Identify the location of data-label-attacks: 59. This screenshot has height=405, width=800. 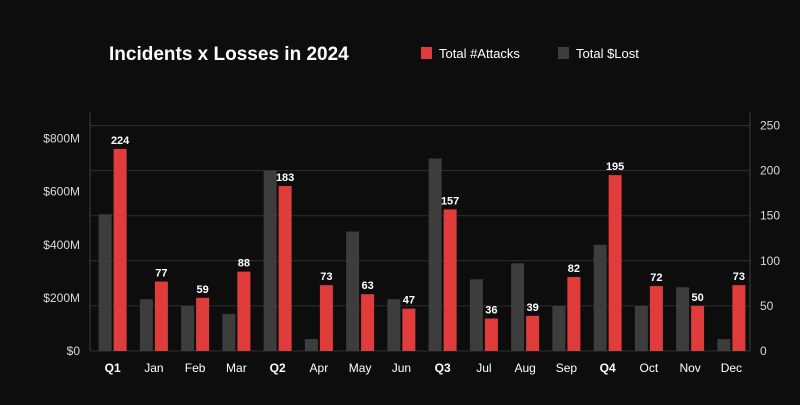
(203, 290).